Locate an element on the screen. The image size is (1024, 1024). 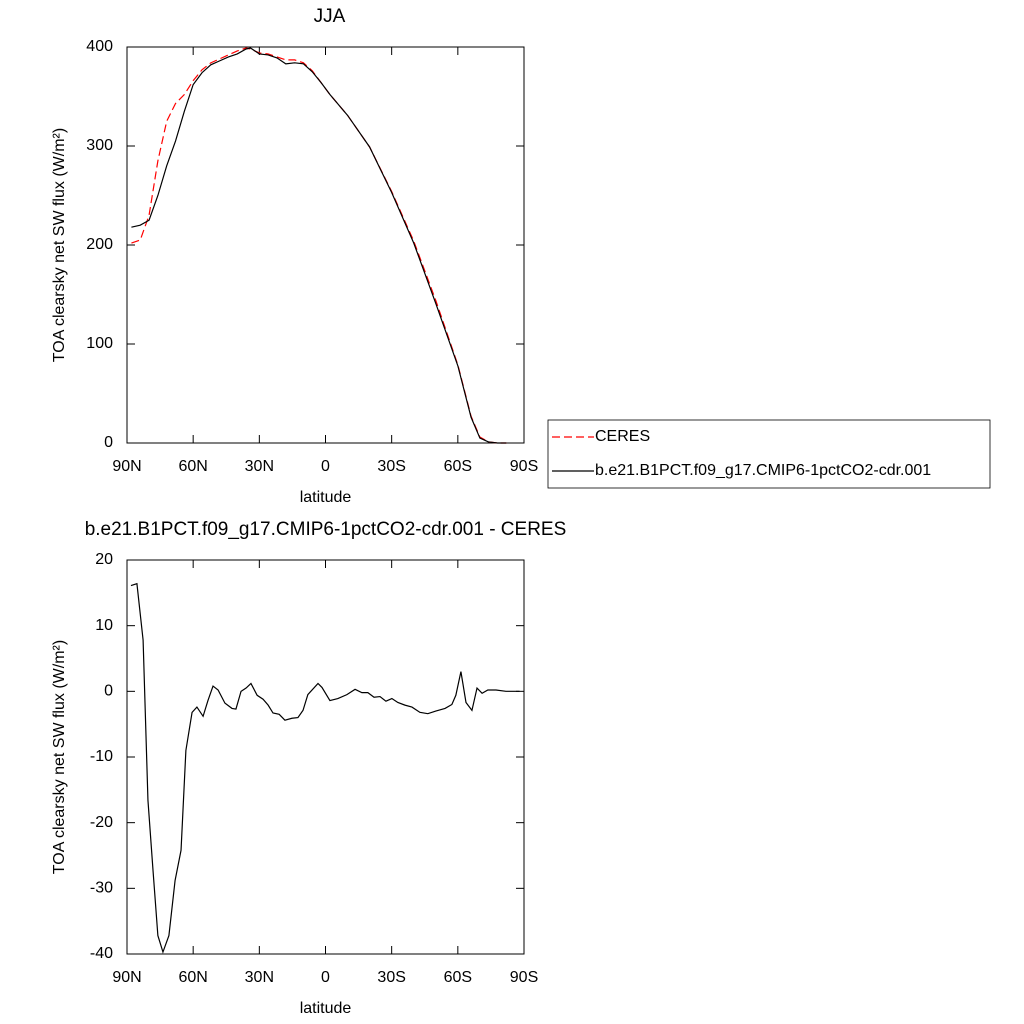
y-tick-label: 10 is located at coordinates (104, 625).